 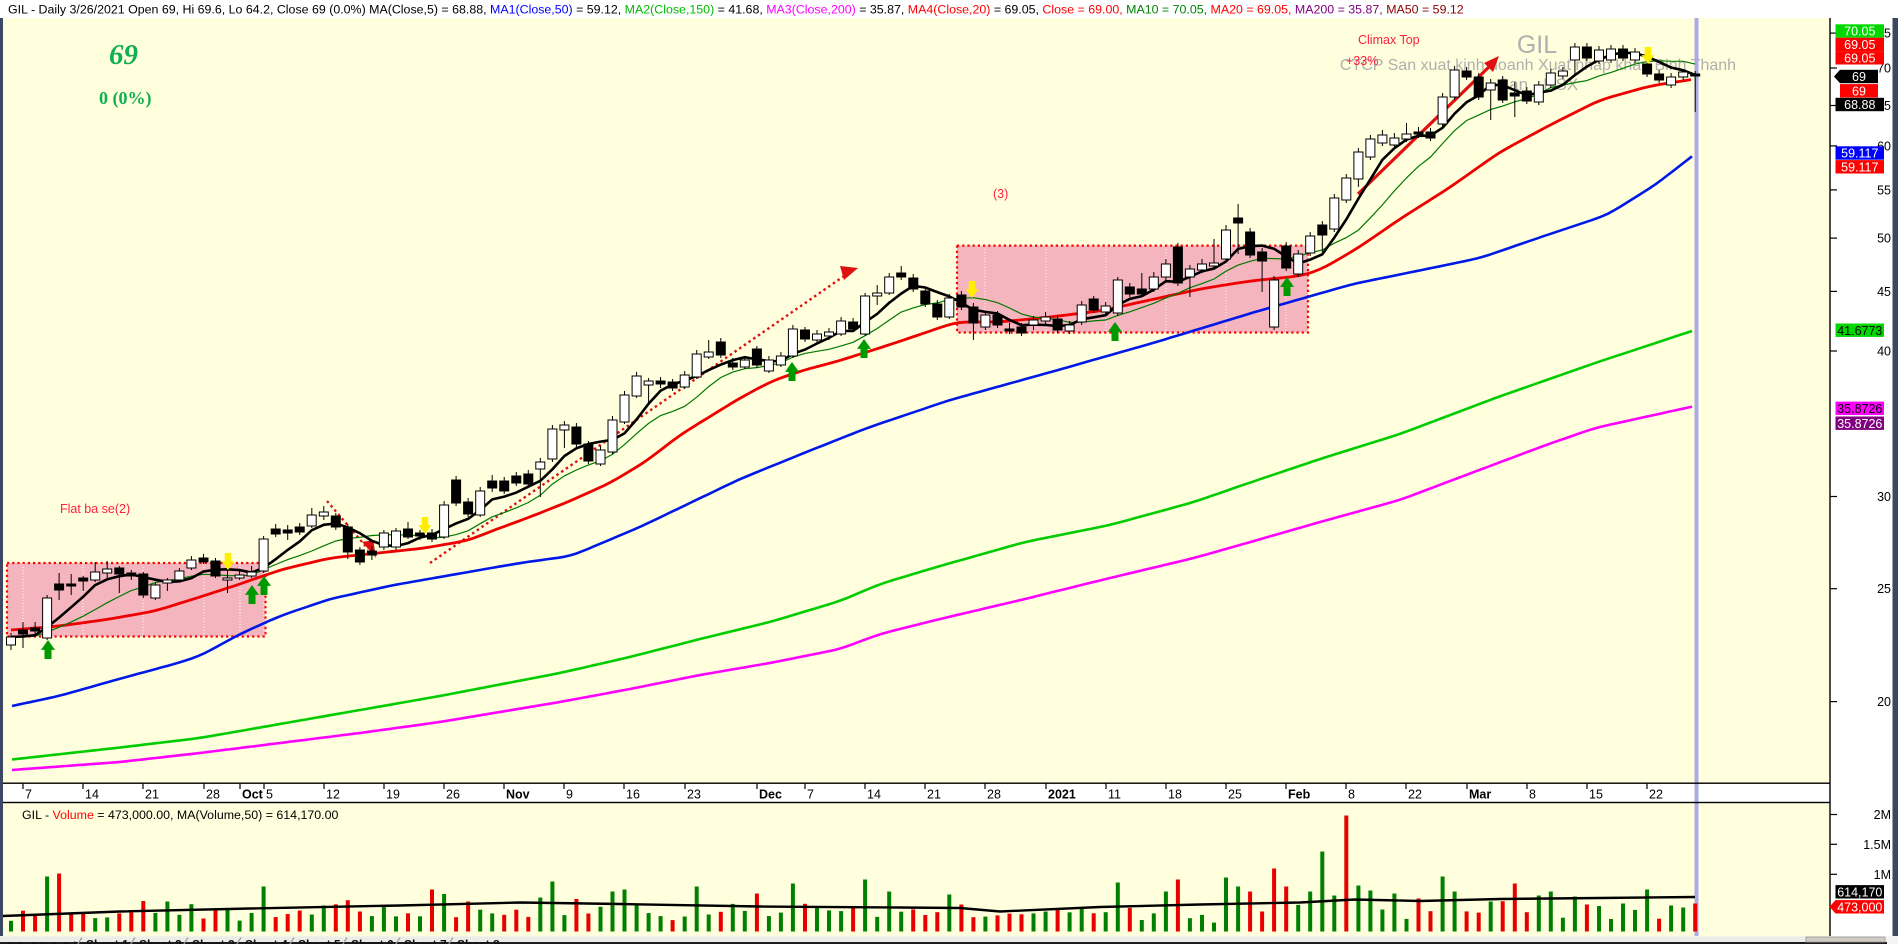 What do you see at coordinates (1000, 194) in the screenshot?
I see `svg-text: (3)` at bounding box center [1000, 194].